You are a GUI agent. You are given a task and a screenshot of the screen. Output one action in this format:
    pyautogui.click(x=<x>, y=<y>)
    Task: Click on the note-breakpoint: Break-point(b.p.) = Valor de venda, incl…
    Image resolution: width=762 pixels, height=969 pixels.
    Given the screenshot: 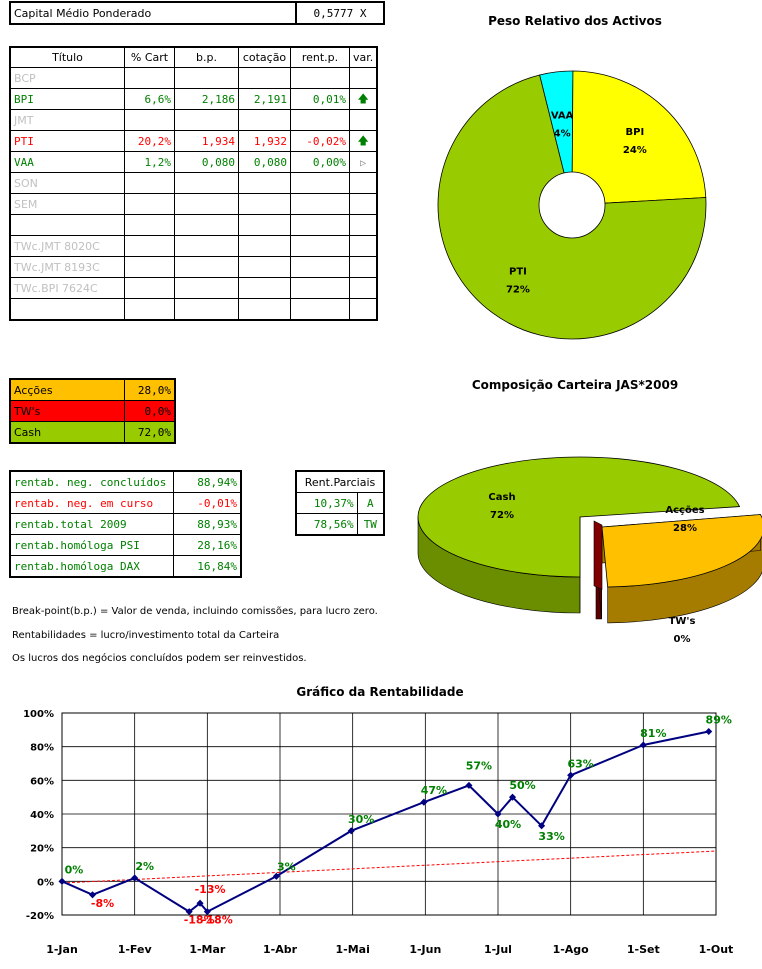 What is the action you would take?
    pyautogui.click(x=195, y=611)
    